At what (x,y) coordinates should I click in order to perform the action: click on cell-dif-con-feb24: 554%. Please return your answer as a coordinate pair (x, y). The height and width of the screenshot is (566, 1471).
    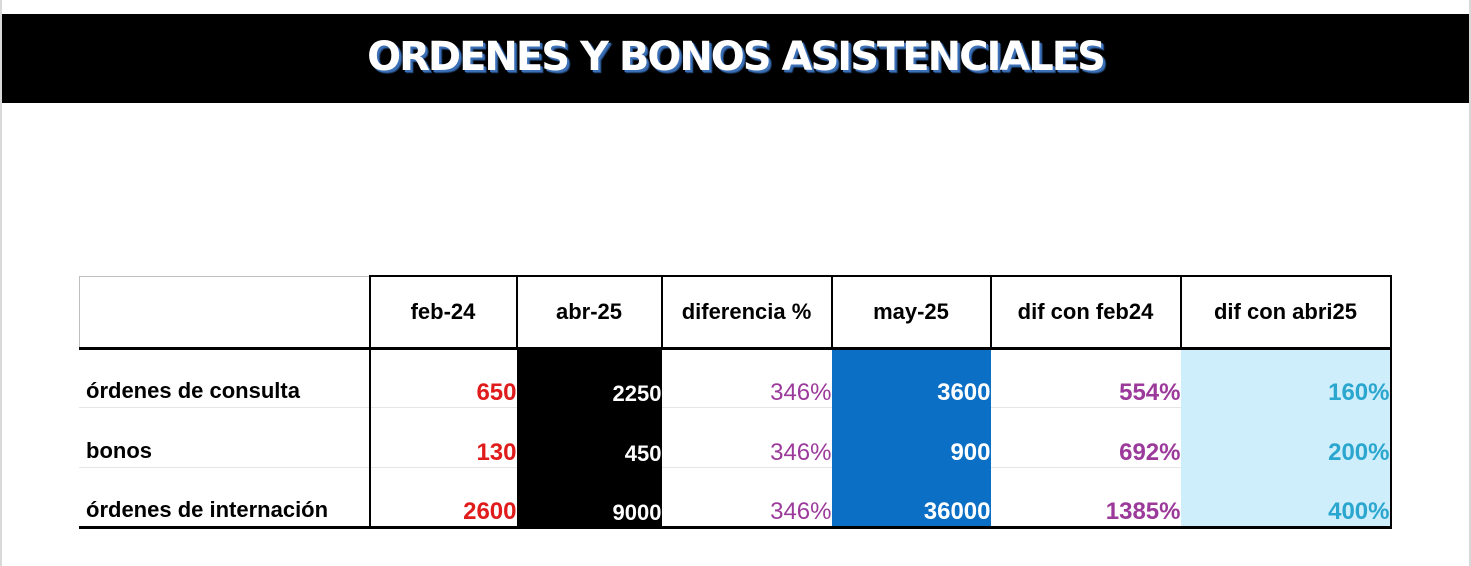
    Looking at the image, I should click on (1085, 378).